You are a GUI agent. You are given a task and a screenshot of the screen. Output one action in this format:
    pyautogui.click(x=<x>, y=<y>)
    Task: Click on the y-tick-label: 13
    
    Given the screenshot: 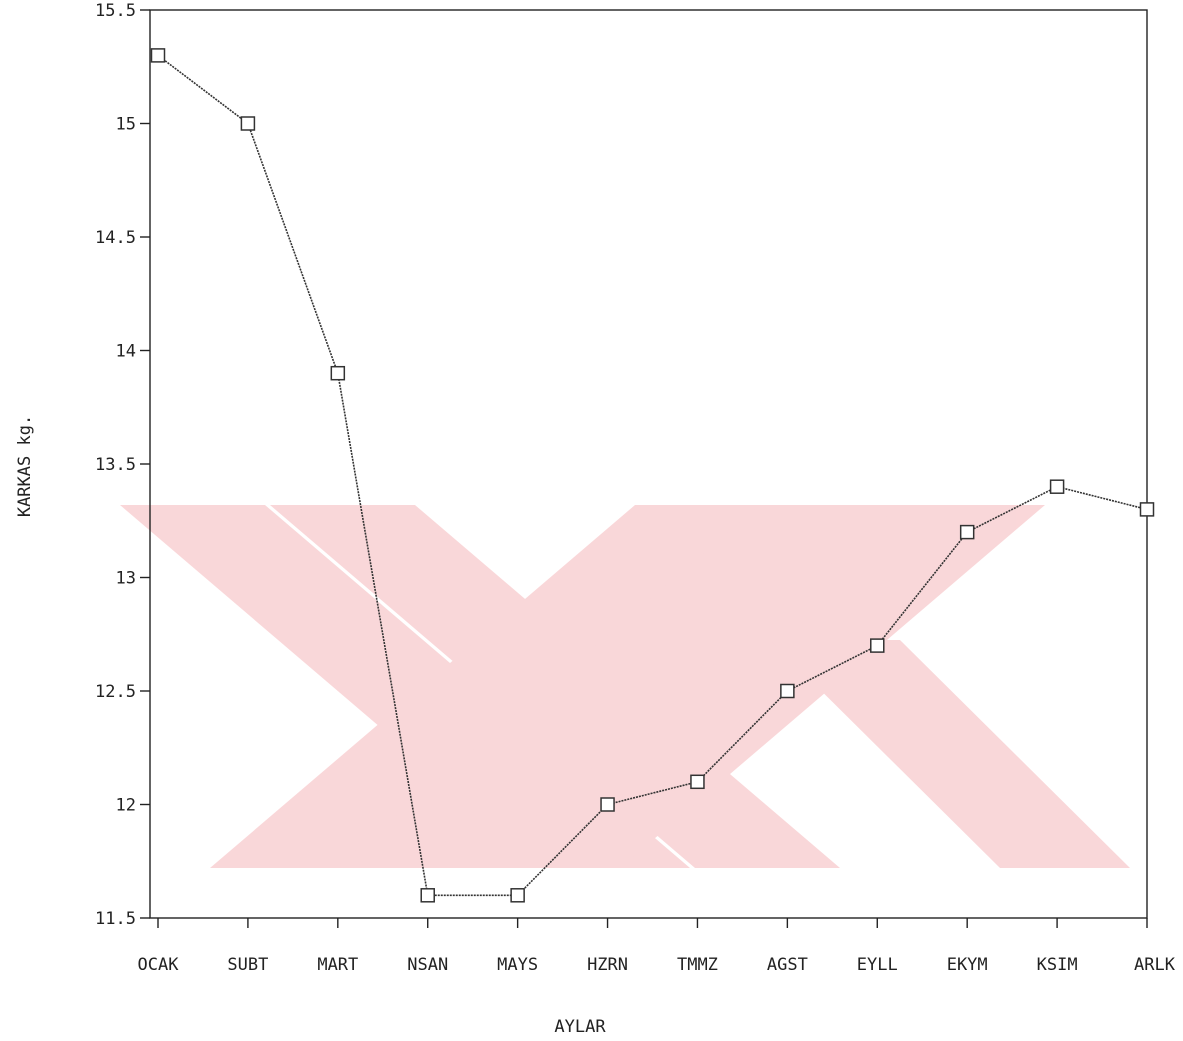 What is the action you would take?
    pyautogui.click(x=126, y=579)
    